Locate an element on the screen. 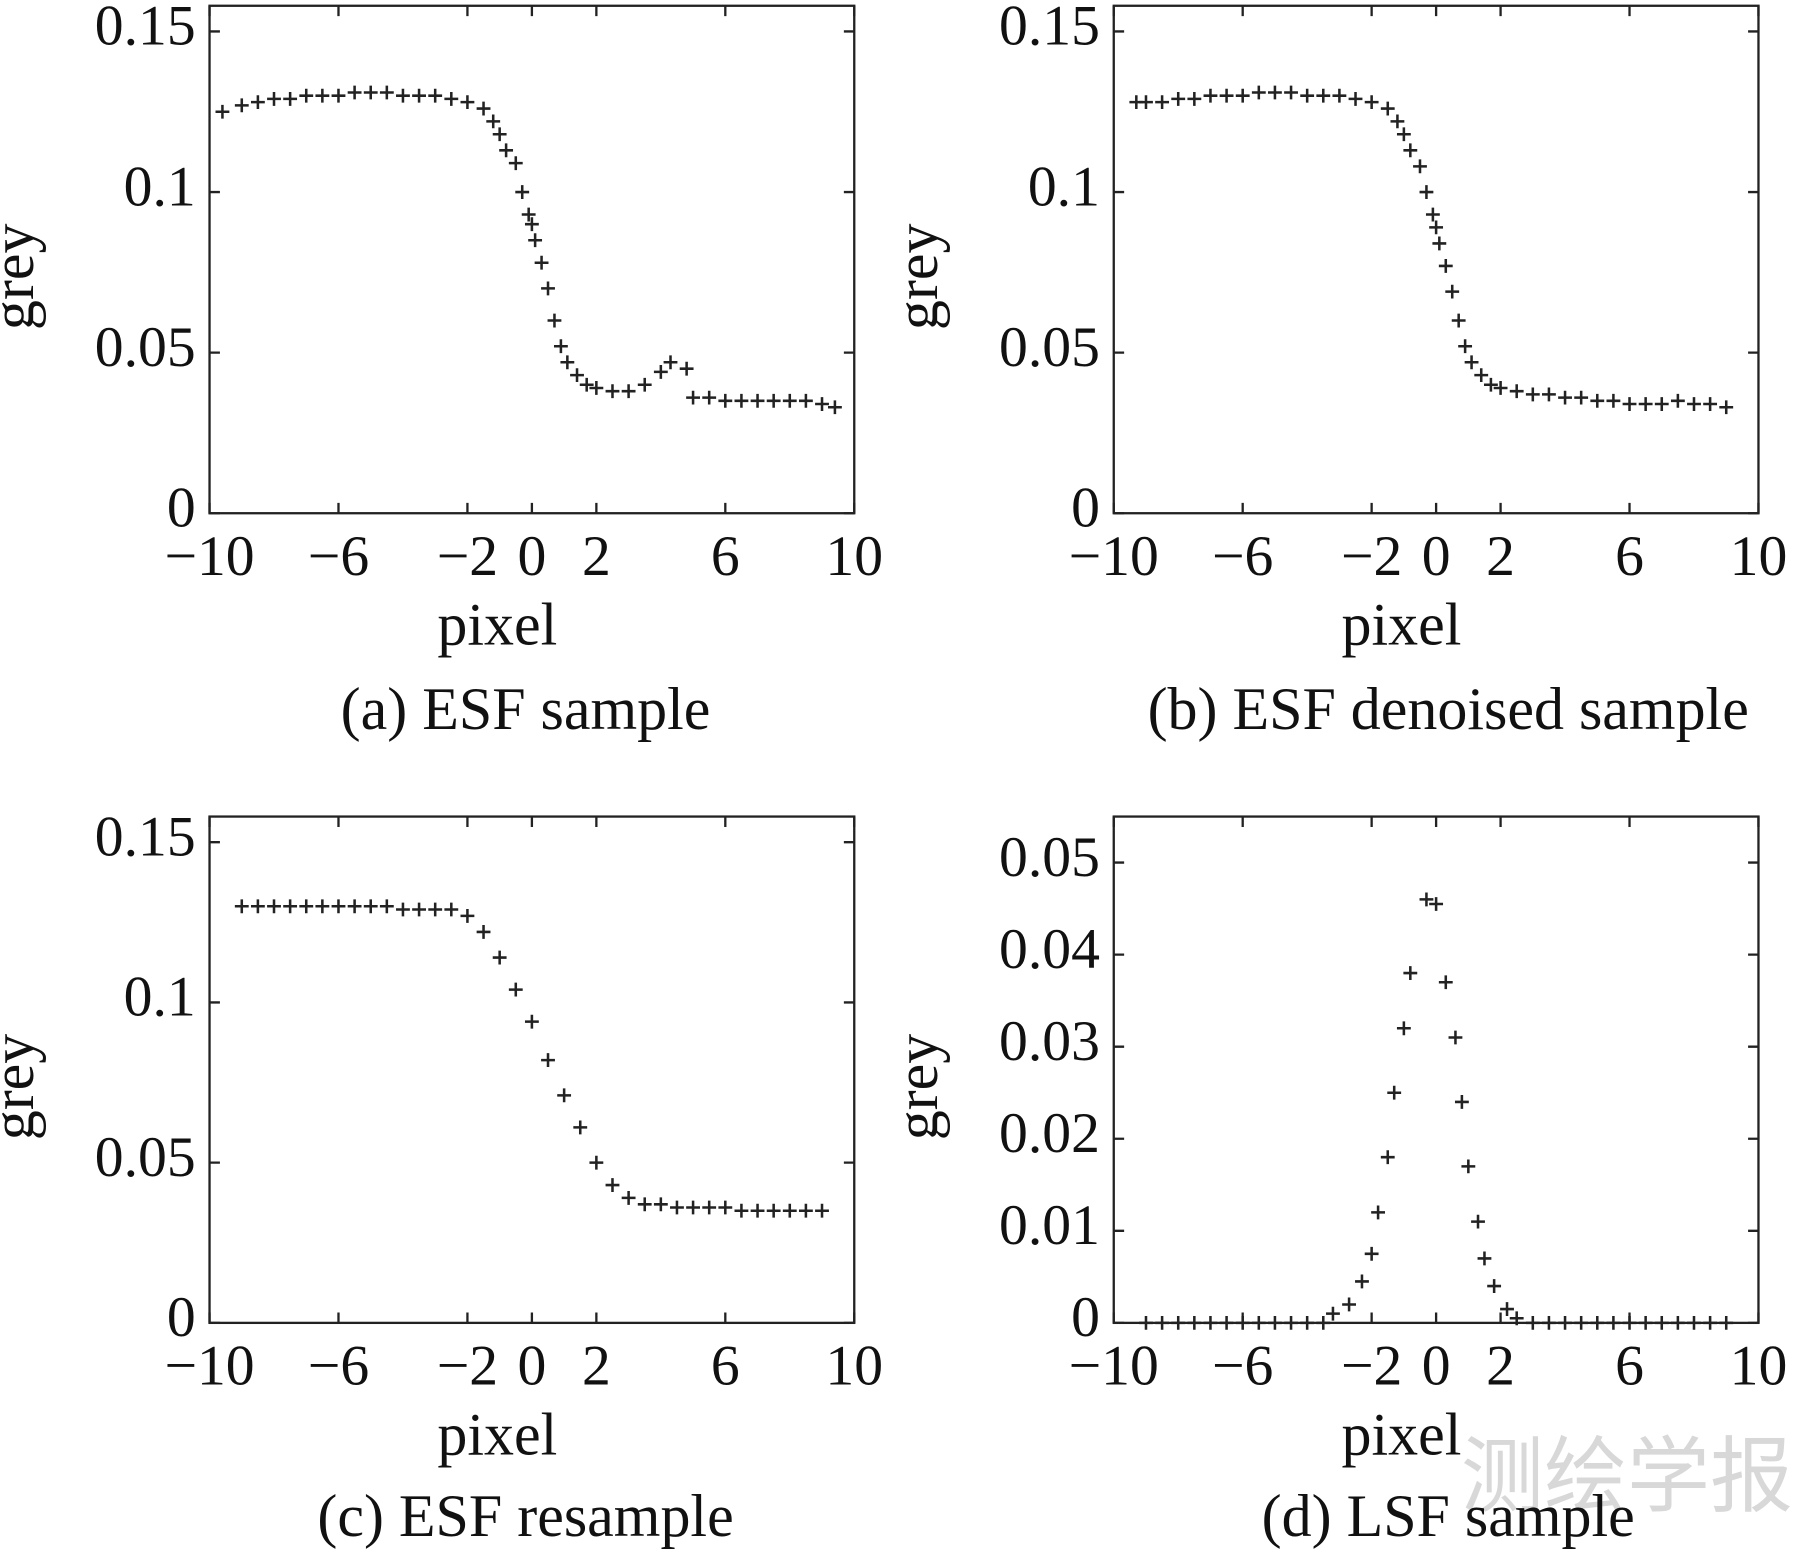 The width and height of the screenshot is (1810, 1557). watermark: 测绘学报 is located at coordinates (1627, 1476).